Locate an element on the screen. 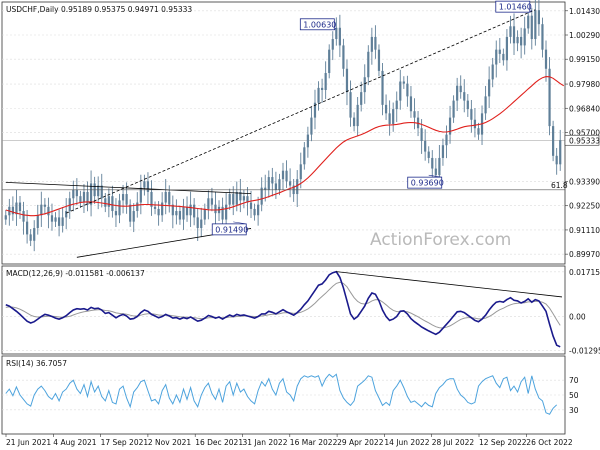 The height and width of the screenshot is (450, 600). time-tick-label: 14 Jun 2022 is located at coordinates (406, 442).